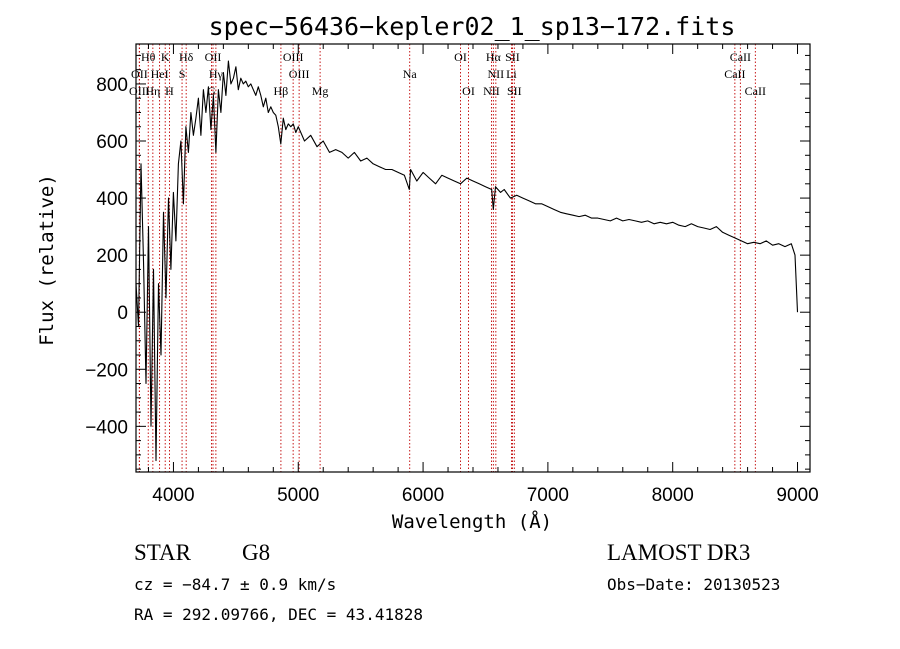  What do you see at coordinates (186, 57) in the screenshot?
I see `spectral-line-label: Hδ` at bounding box center [186, 57].